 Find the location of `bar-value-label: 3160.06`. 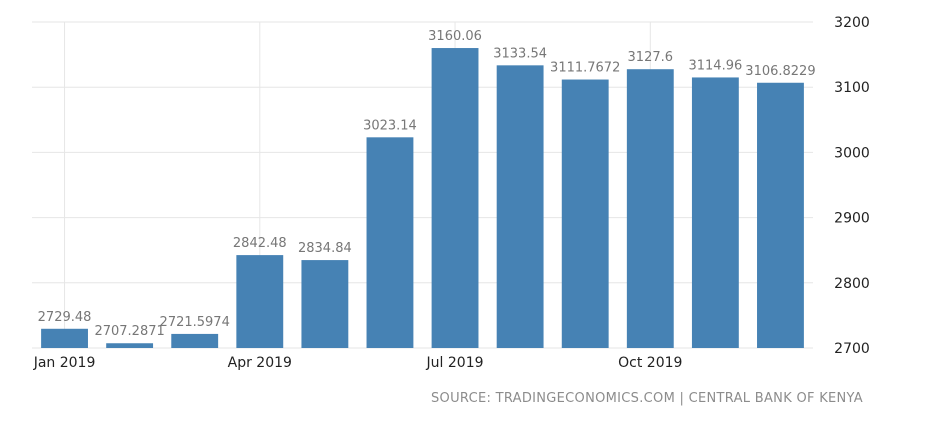

bar-value-label: 3160.06 is located at coordinates (455, 36).